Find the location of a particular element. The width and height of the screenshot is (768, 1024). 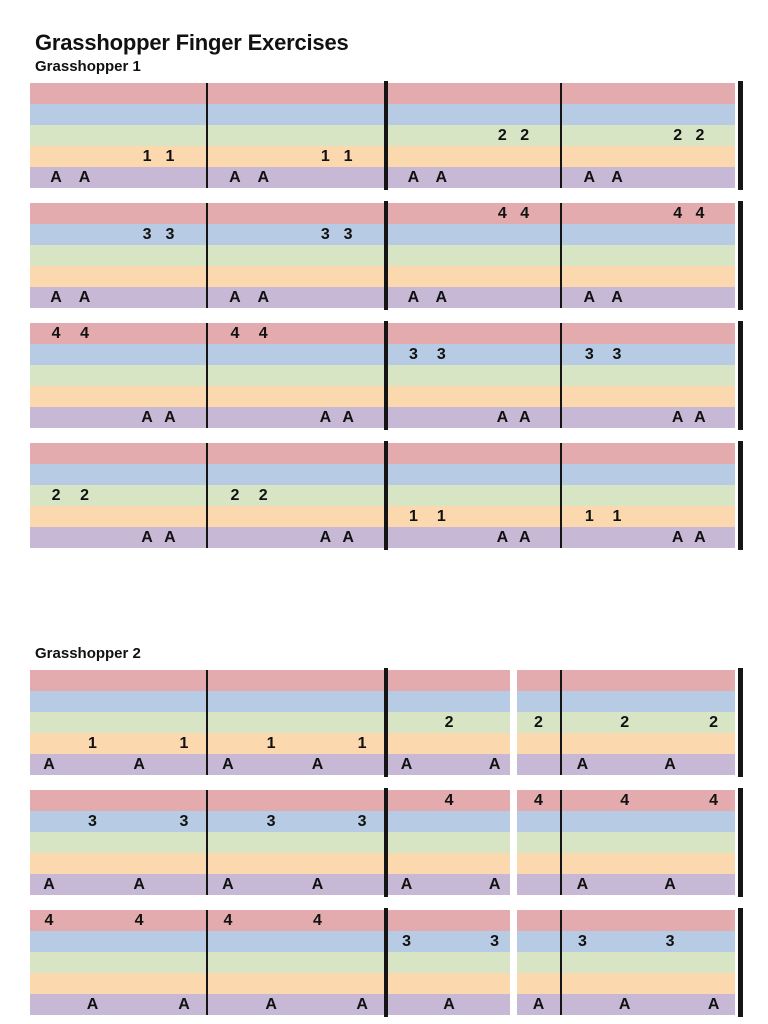

staff-row: A 1 A 1 A 1 A 1 A 2 A 2 A 2 A 2 is located at coordinates (386, 722).